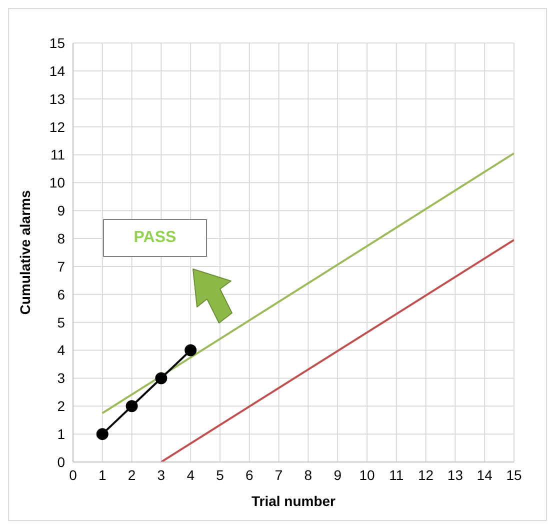 The image size is (555, 529). I want to click on x-tick-label: 14, so click(484, 474).